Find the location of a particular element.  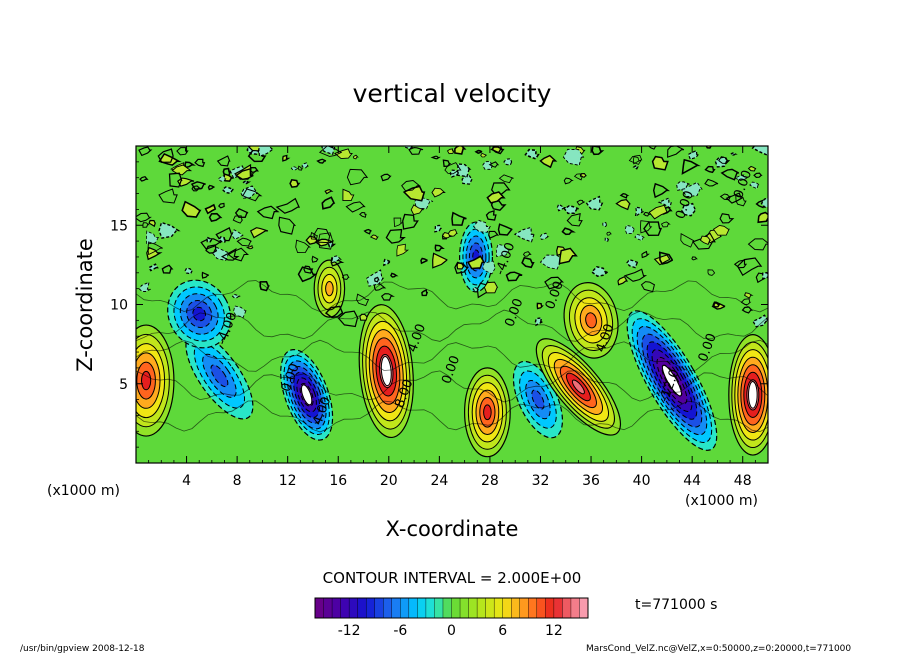

y-axis-label: Z-coordinate is located at coordinates (85, 305).